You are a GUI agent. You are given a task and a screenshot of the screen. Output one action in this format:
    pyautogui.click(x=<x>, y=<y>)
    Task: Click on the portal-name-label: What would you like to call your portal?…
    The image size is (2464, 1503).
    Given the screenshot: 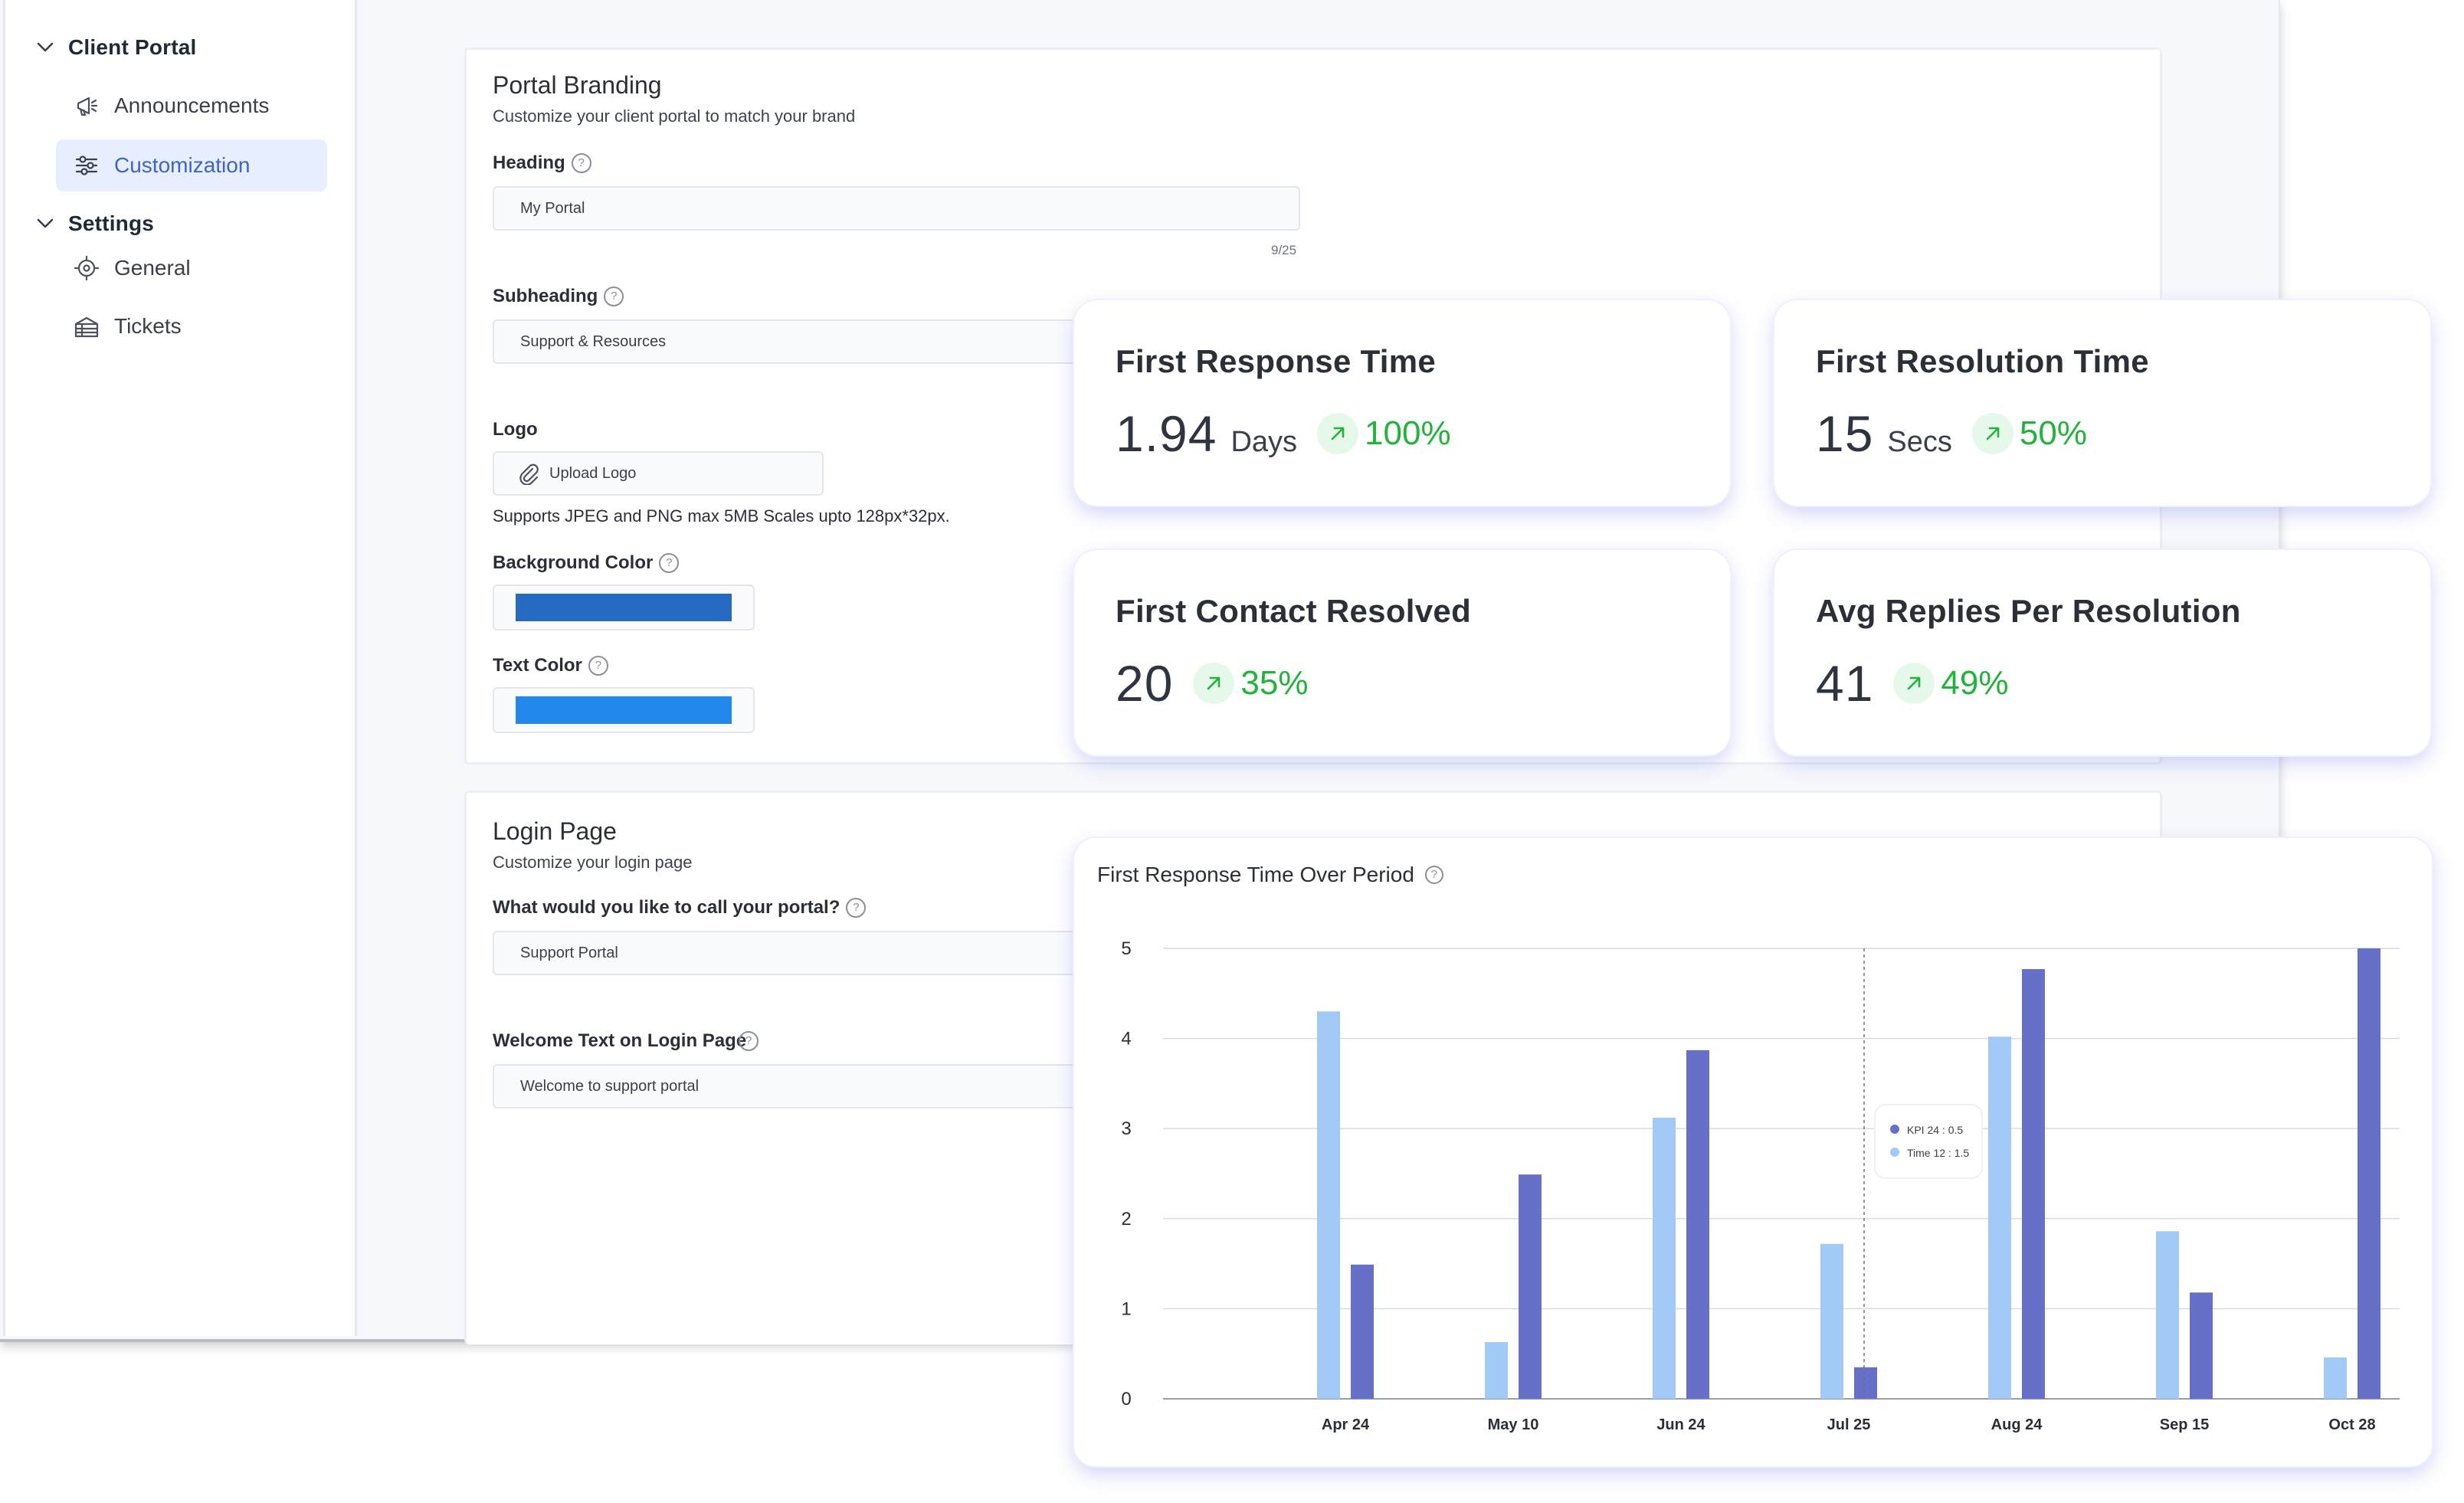 What is the action you would take?
    pyautogui.click(x=680, y=907)
    